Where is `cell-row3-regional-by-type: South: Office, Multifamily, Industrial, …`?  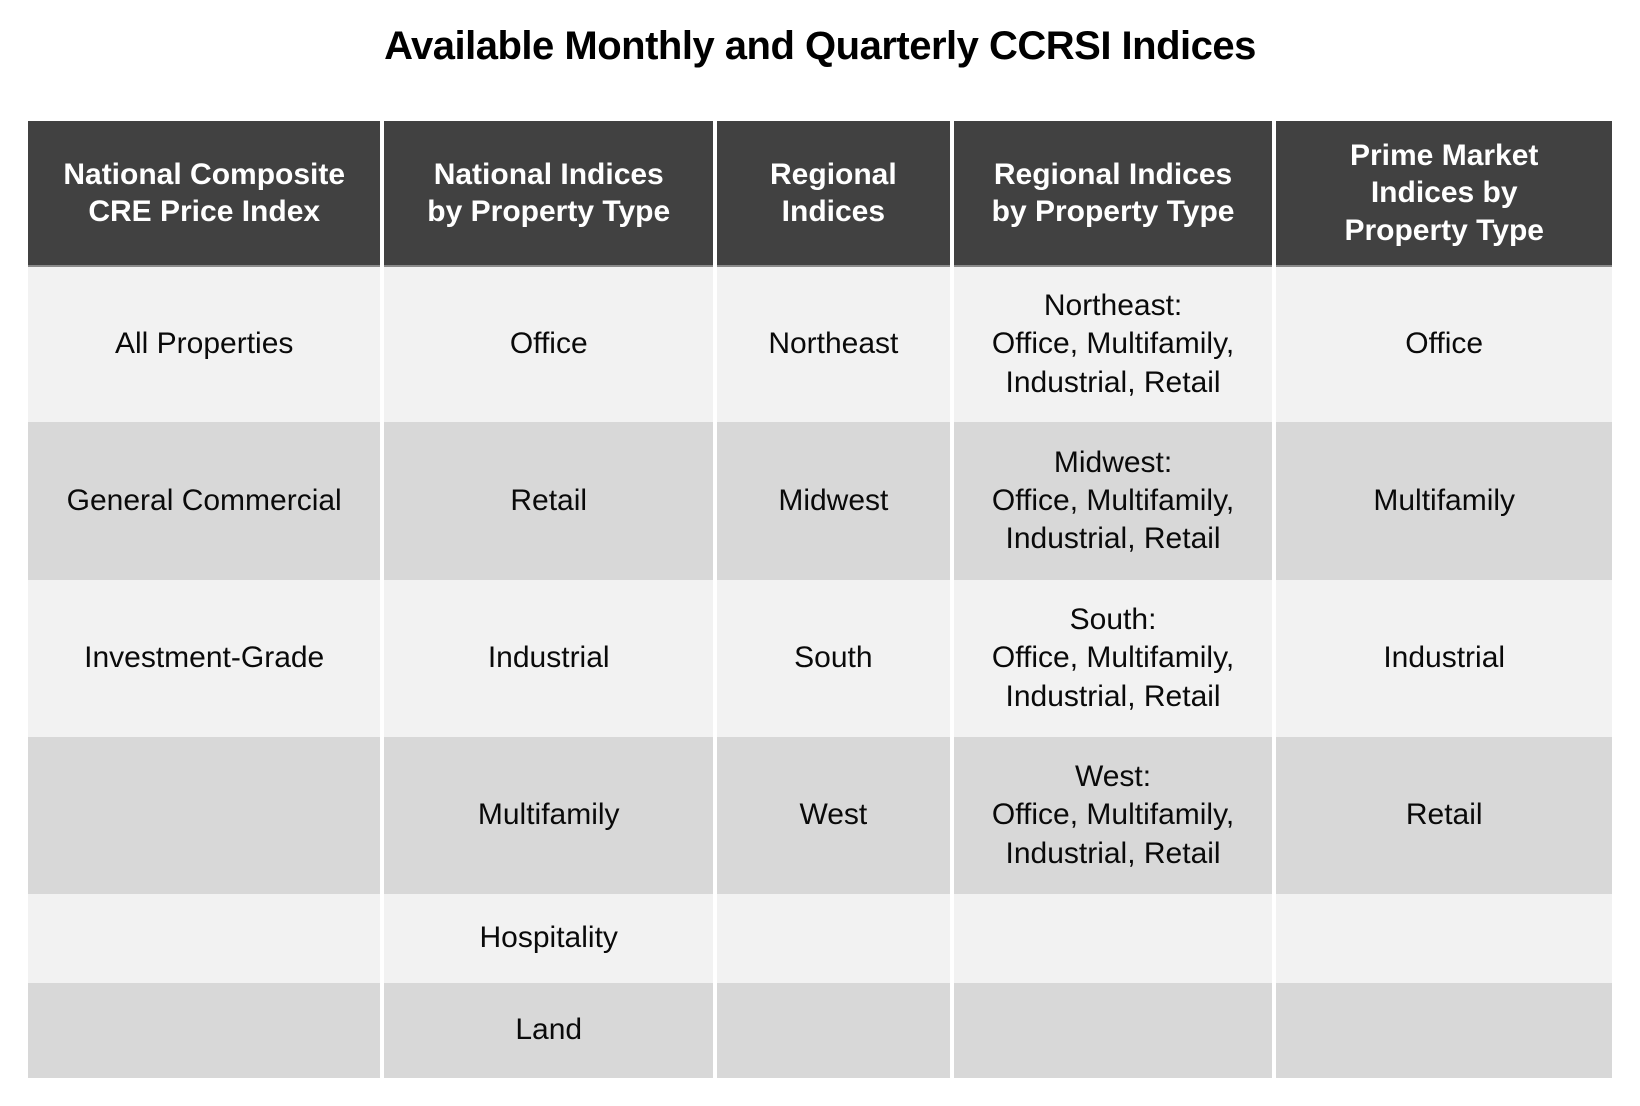
cell-row3-regional-by-type: South: Office, Multifamily, Industrial, … is located at coordinates (1113, 658).